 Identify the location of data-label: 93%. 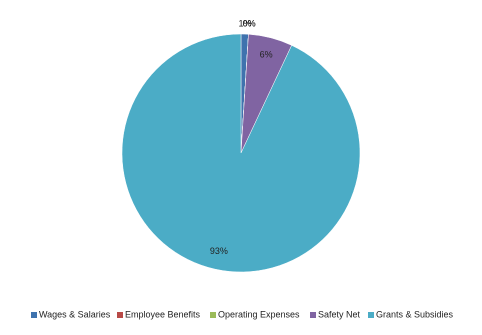
(219, 251).